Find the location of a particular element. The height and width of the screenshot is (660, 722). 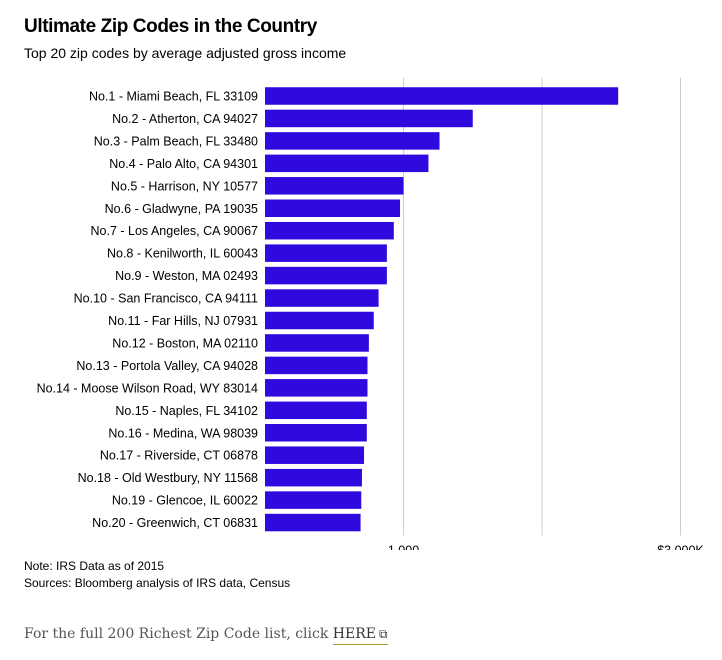

category-label-13: No.13 - Portola Valley, CA 94028 is located at coordinates (167, 366).